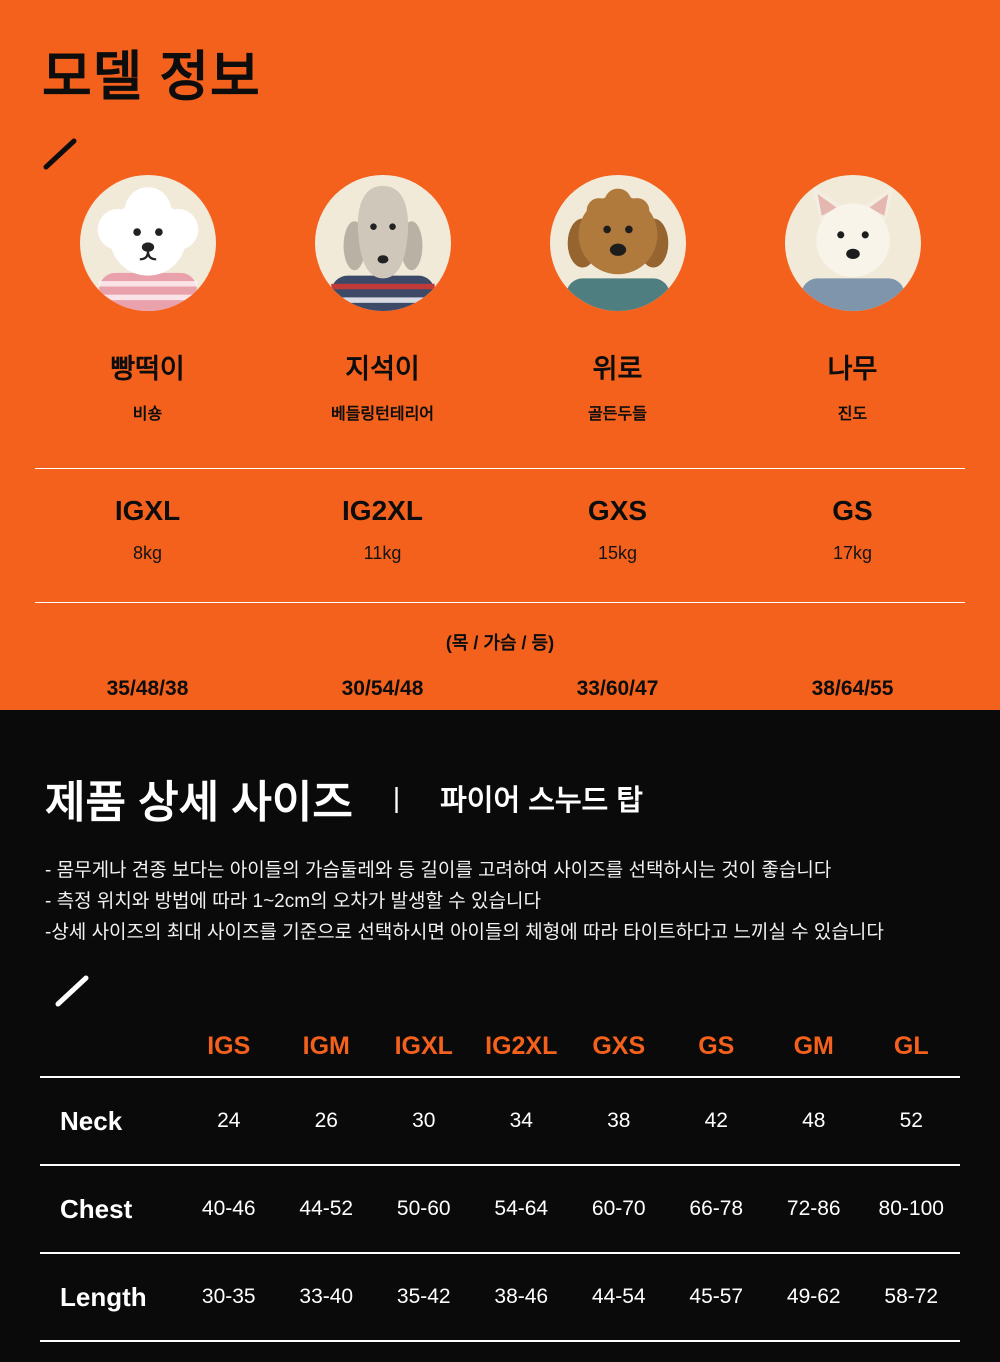  I want to click on size-table-cell: 60-70, so click(618, 1209).